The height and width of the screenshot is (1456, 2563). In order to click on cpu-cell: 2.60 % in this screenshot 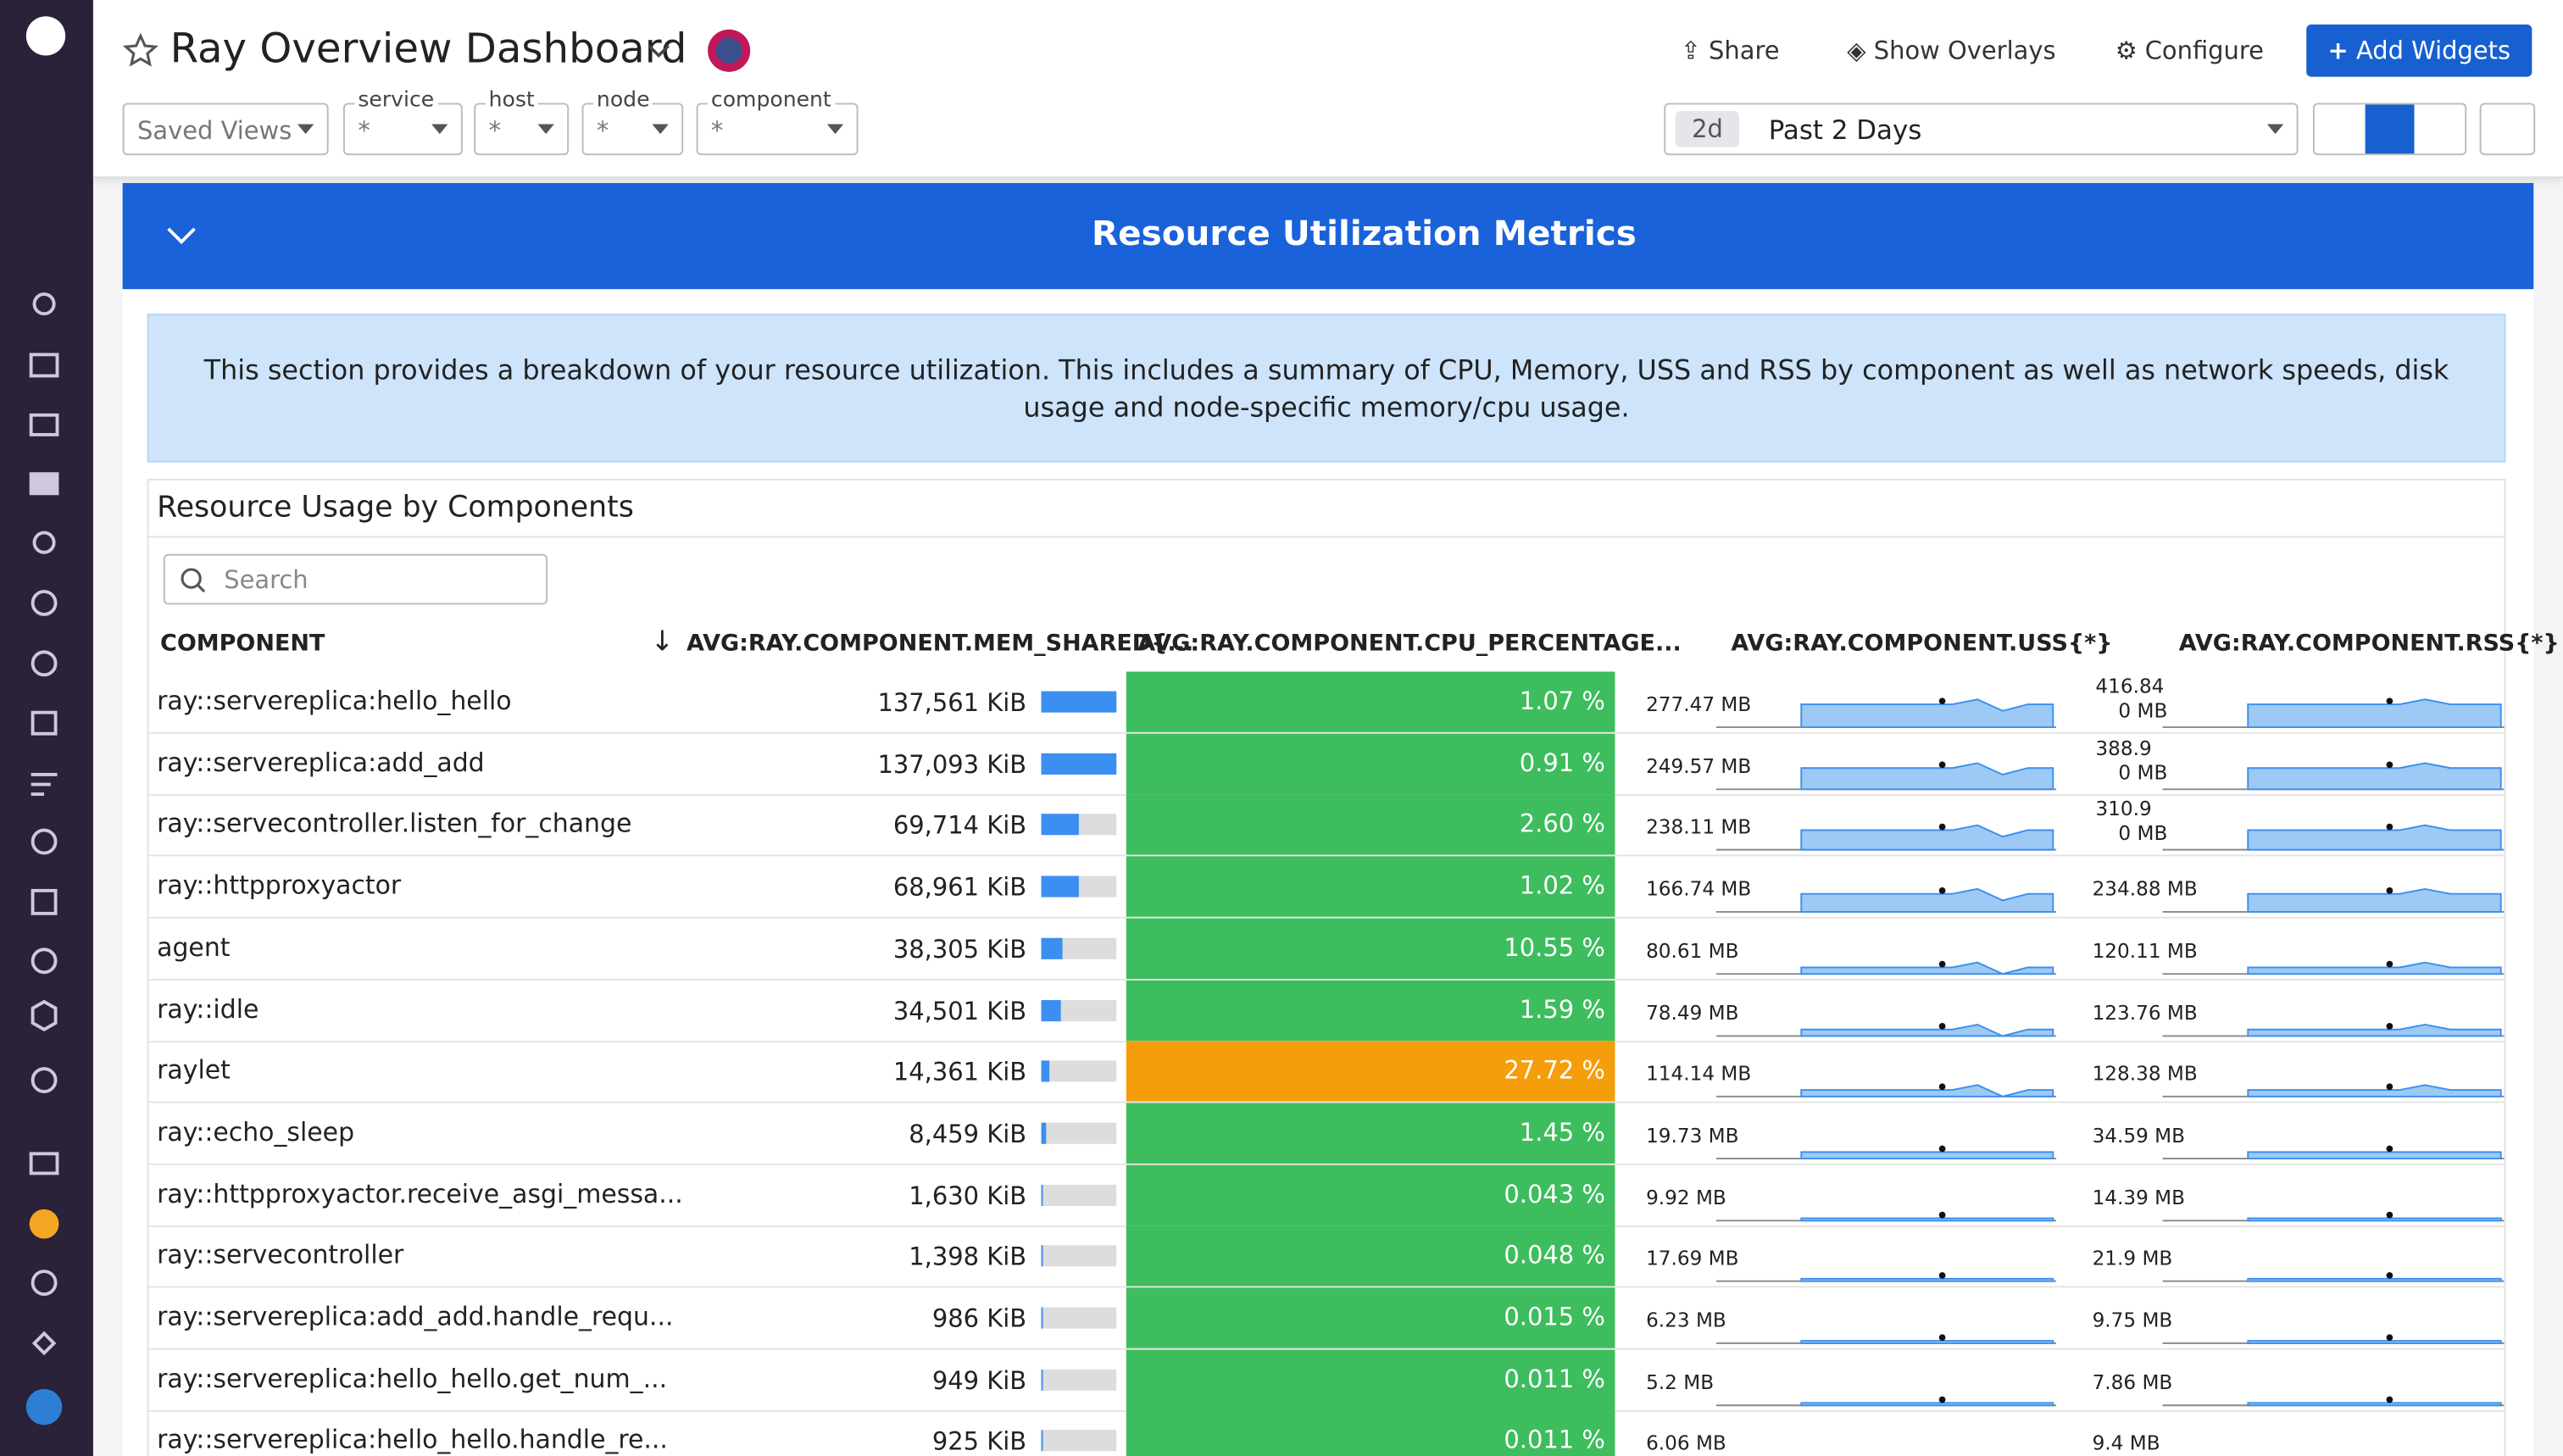, I will do `click(1370, 825)`.